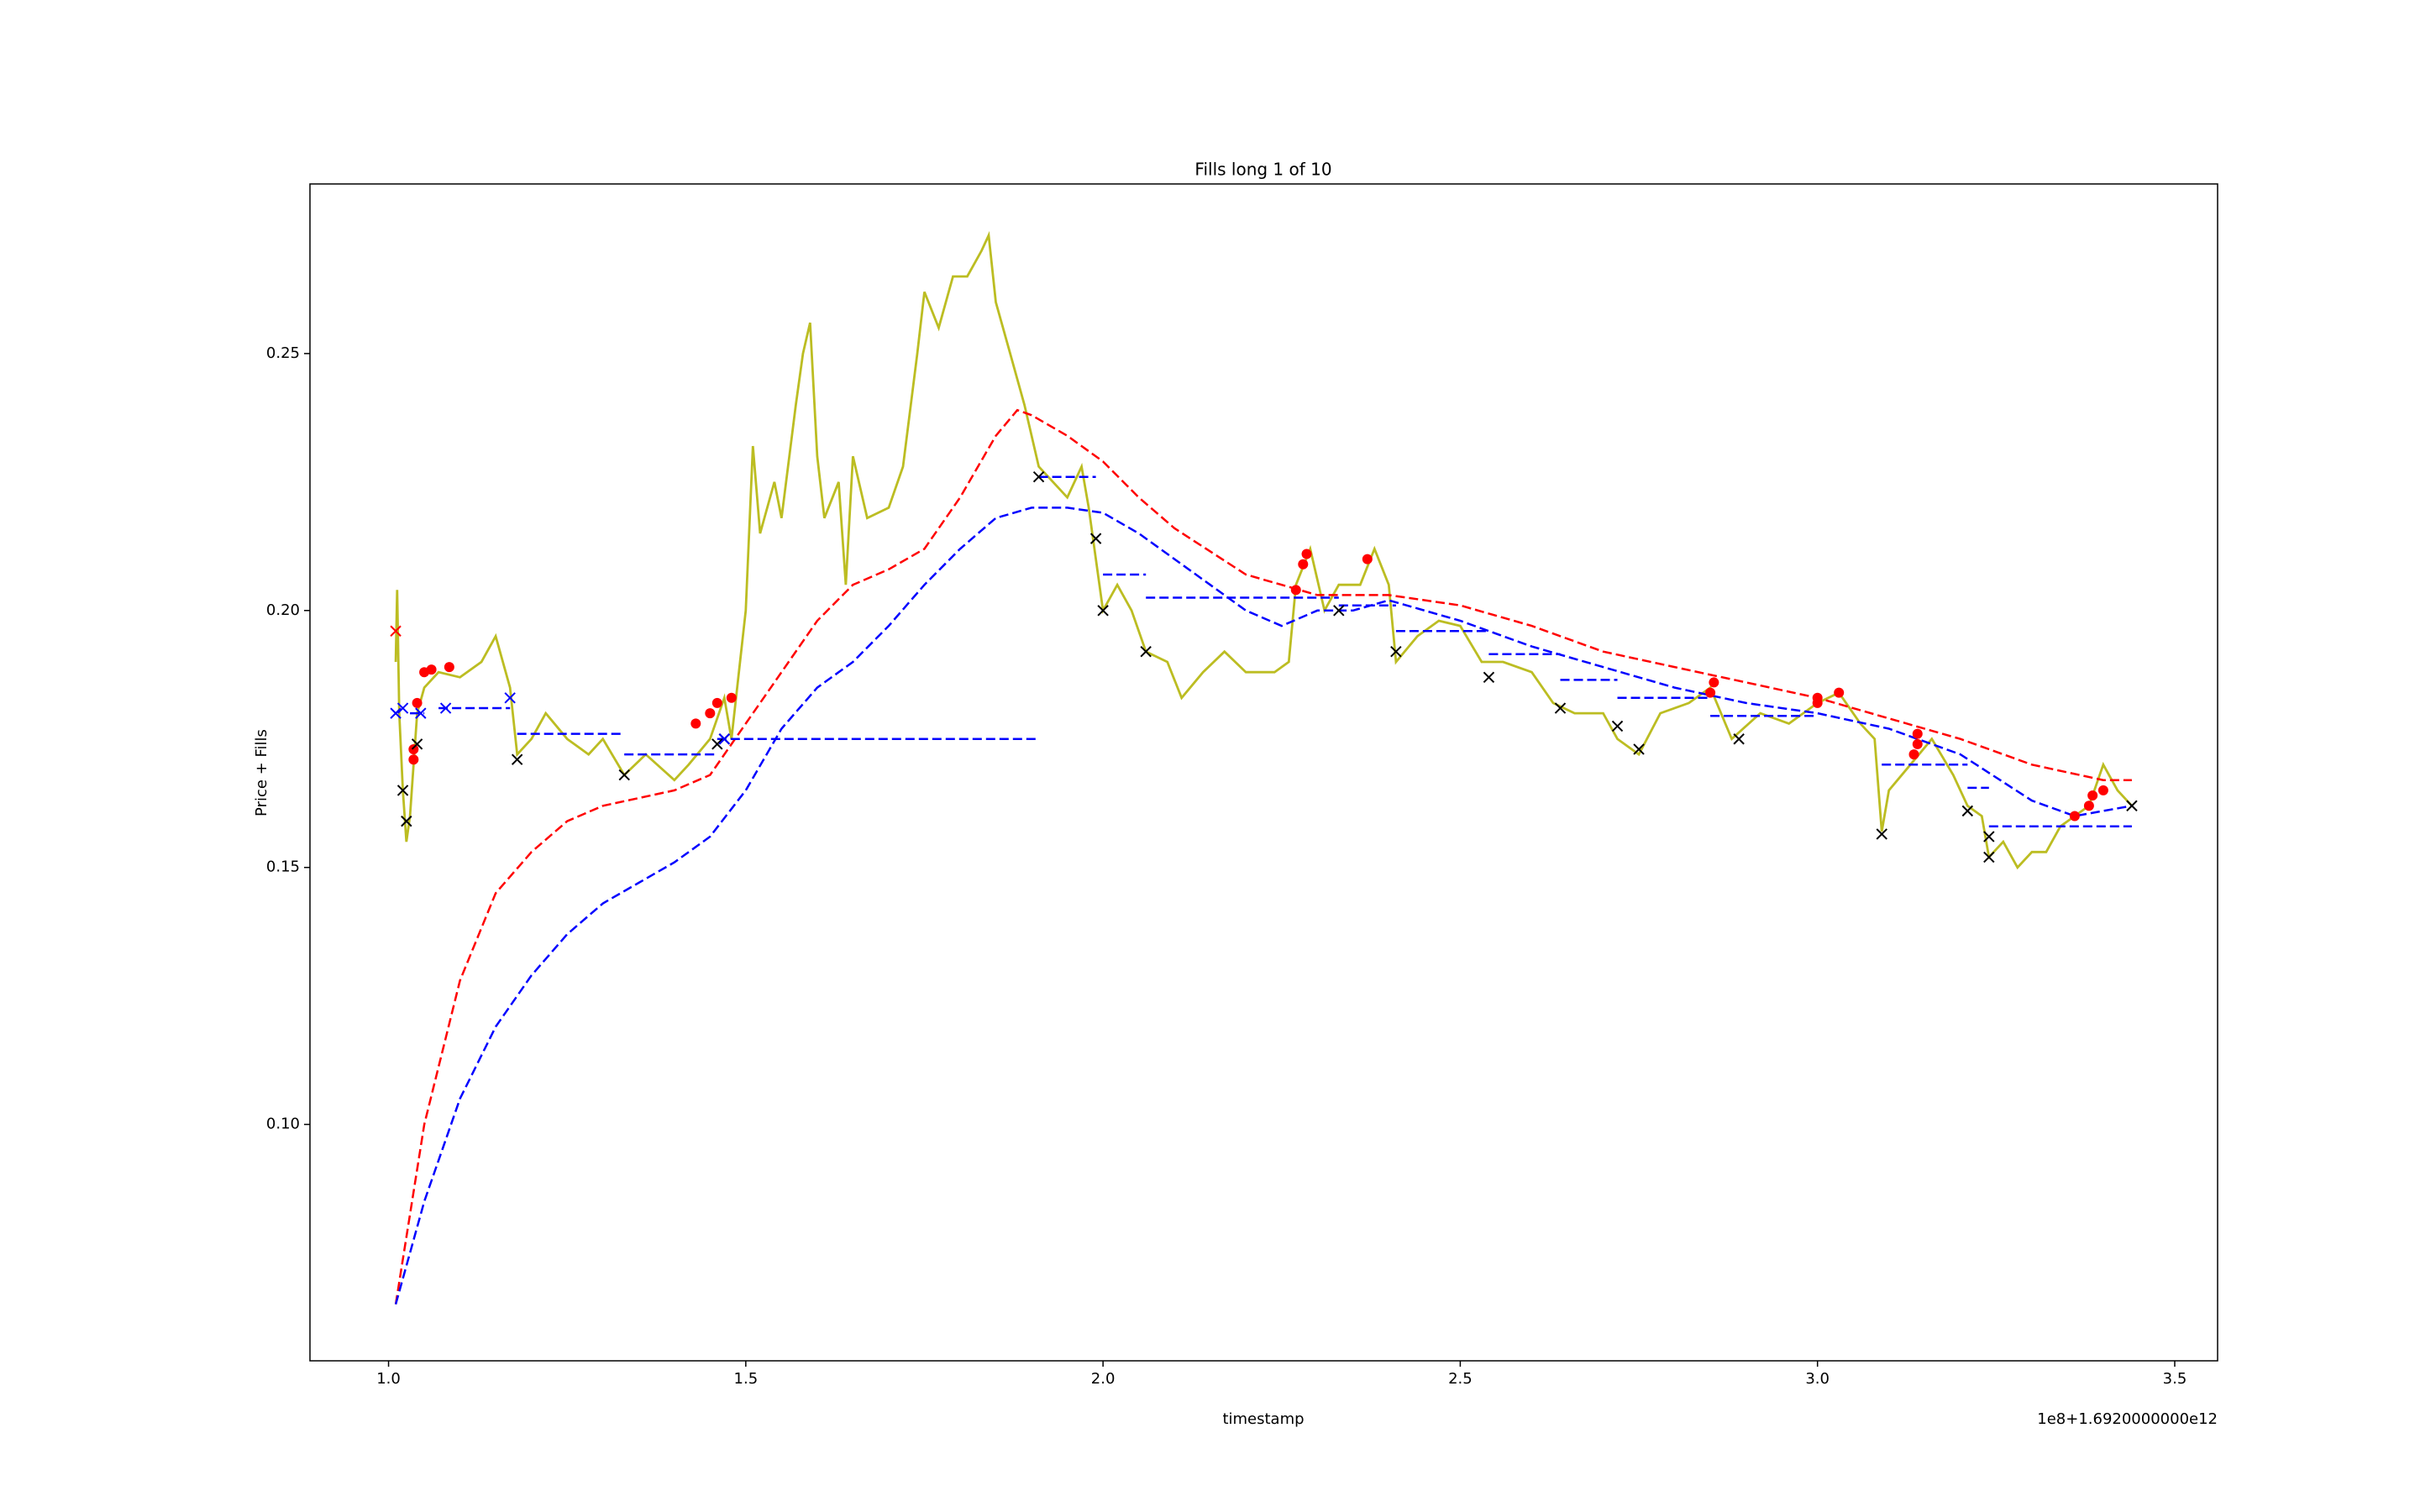  I want to click on y-tick-label: 0.15, so click(283, 867).